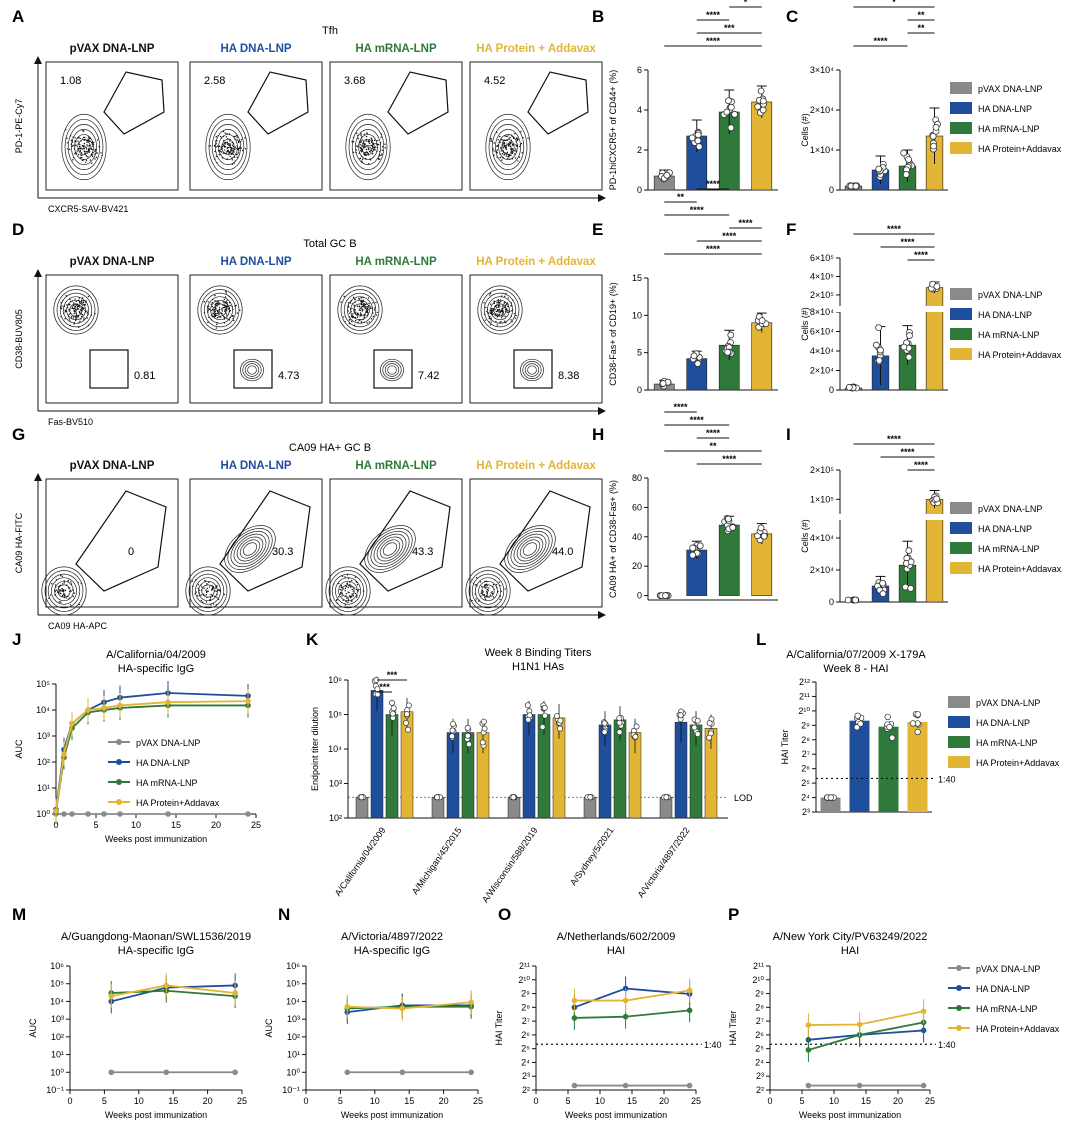  I want to click on flow-column-header: HA Protein + Addavax, so click(536, 466).